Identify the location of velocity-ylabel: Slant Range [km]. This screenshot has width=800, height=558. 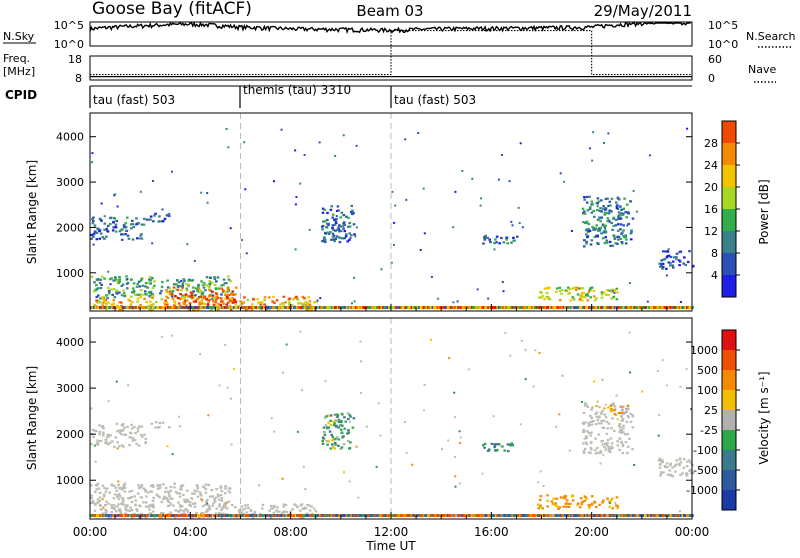
(32, 418).